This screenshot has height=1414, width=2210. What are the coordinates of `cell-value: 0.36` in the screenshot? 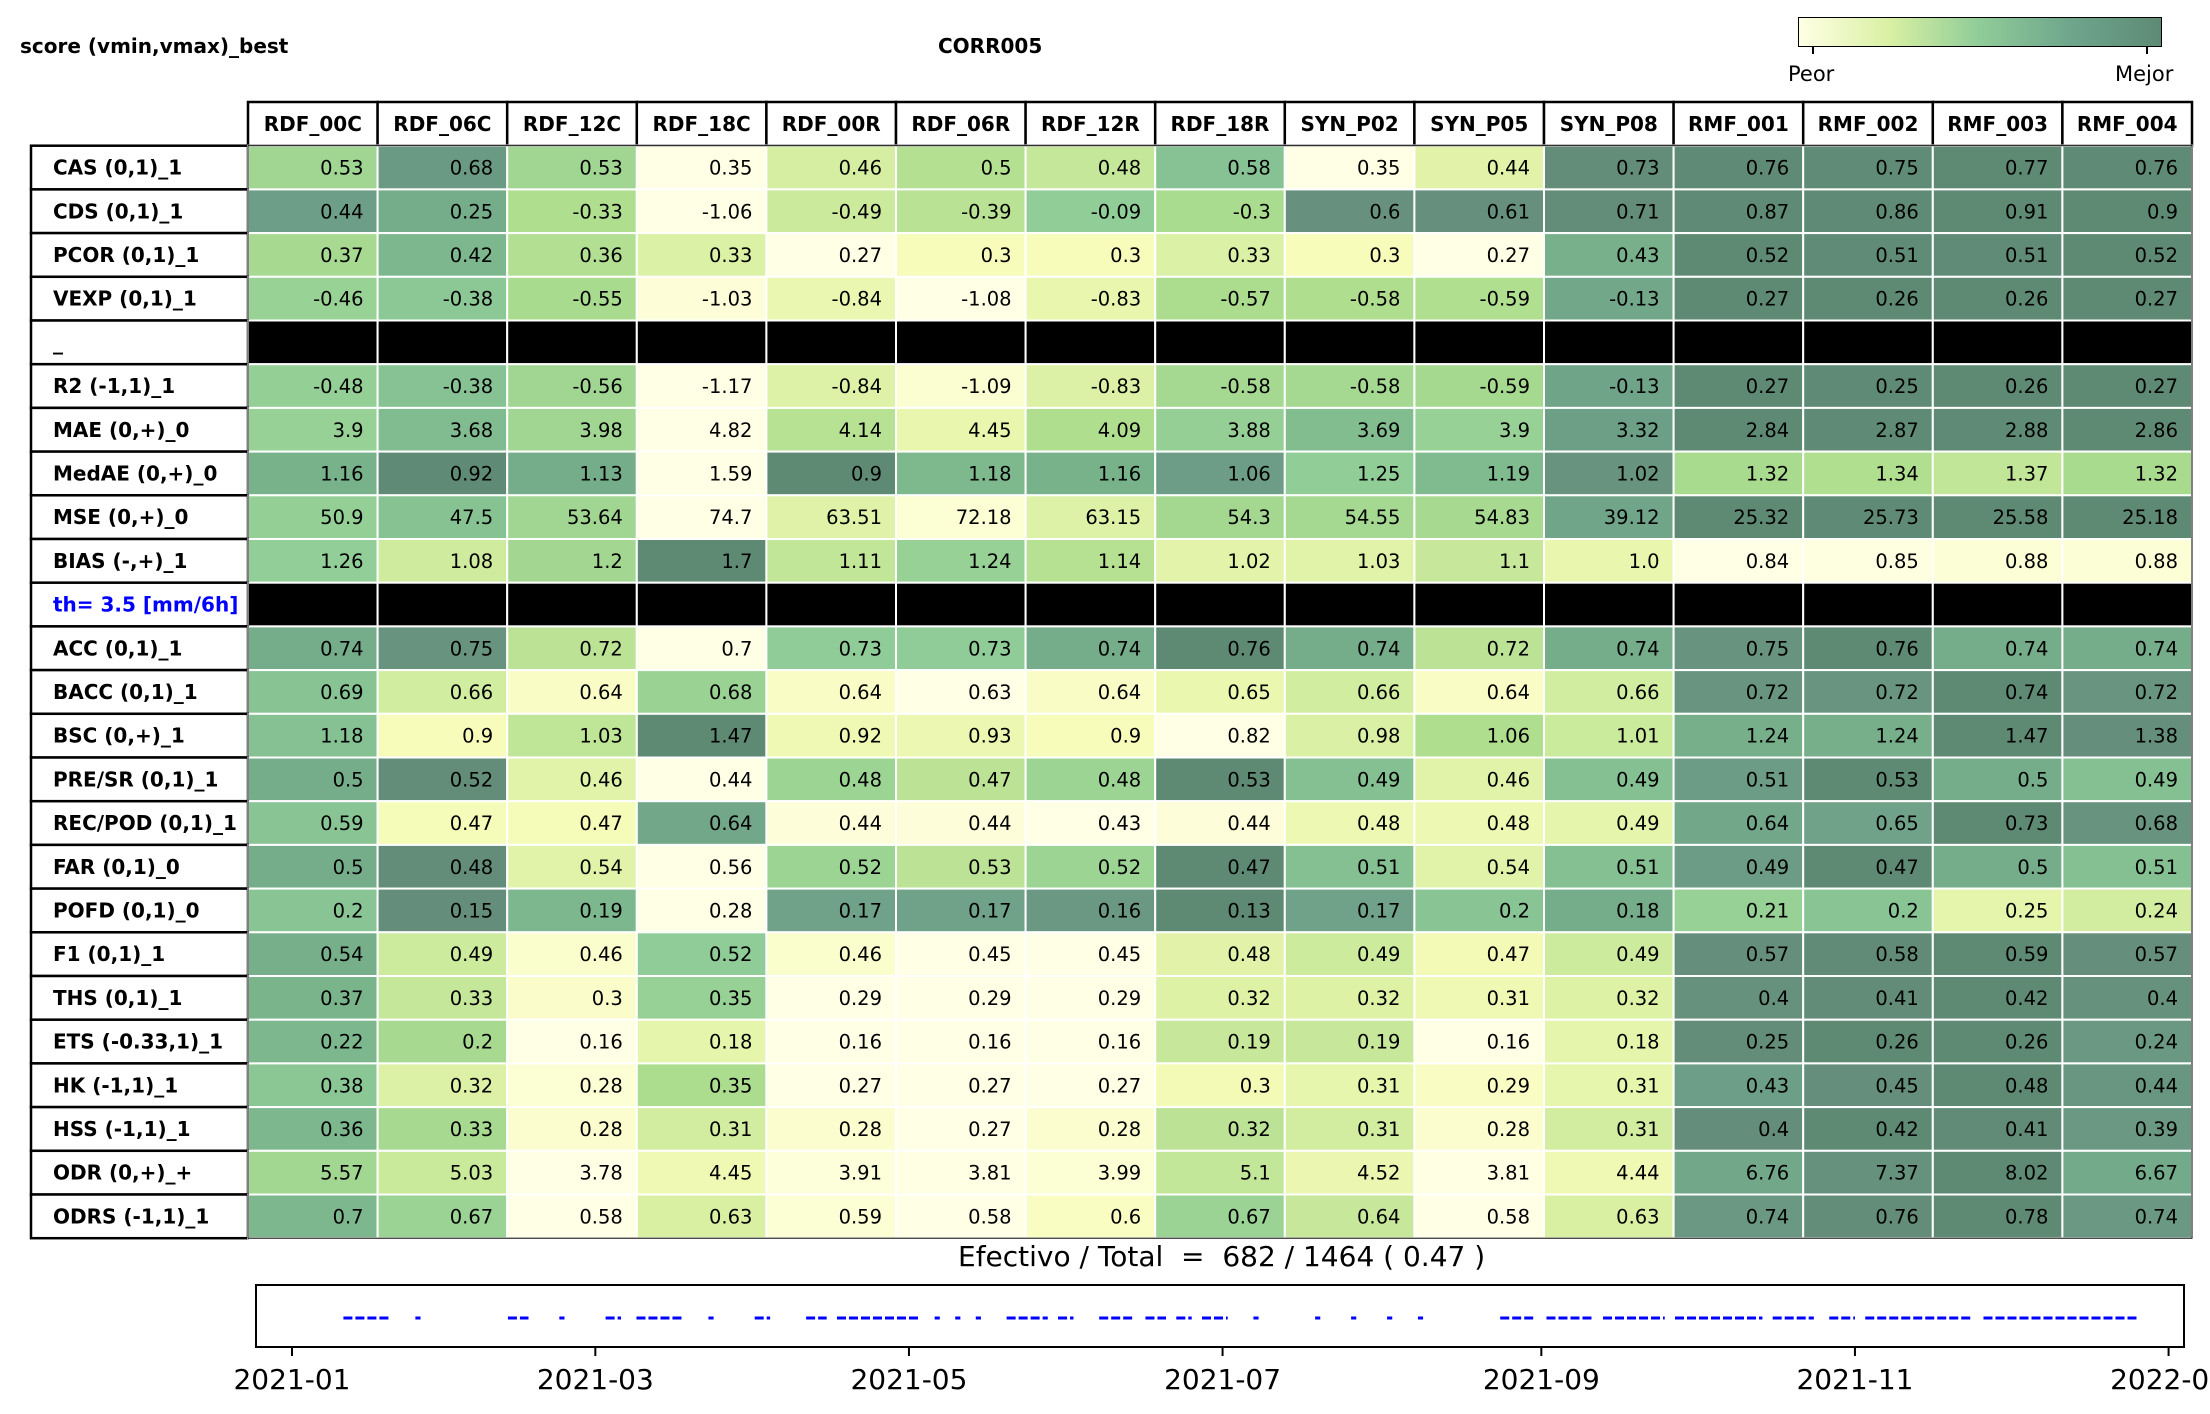 It's located at (341, 1129).